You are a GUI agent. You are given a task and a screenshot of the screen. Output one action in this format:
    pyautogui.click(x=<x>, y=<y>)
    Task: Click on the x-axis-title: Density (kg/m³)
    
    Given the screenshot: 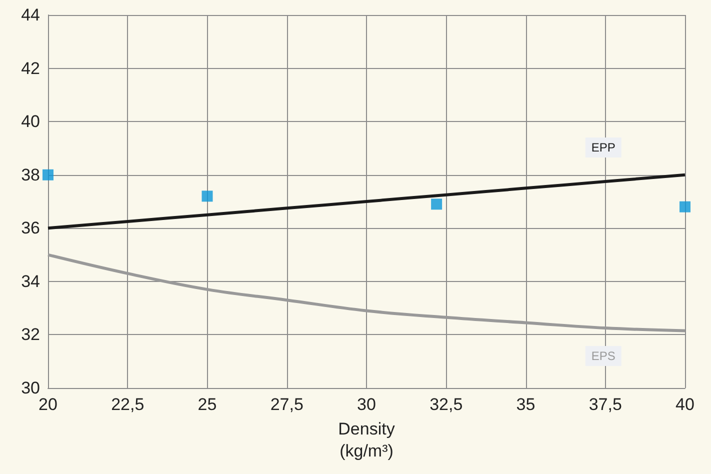 What is the action you would take?
    pyautogui.click(x=367, y=440)
    